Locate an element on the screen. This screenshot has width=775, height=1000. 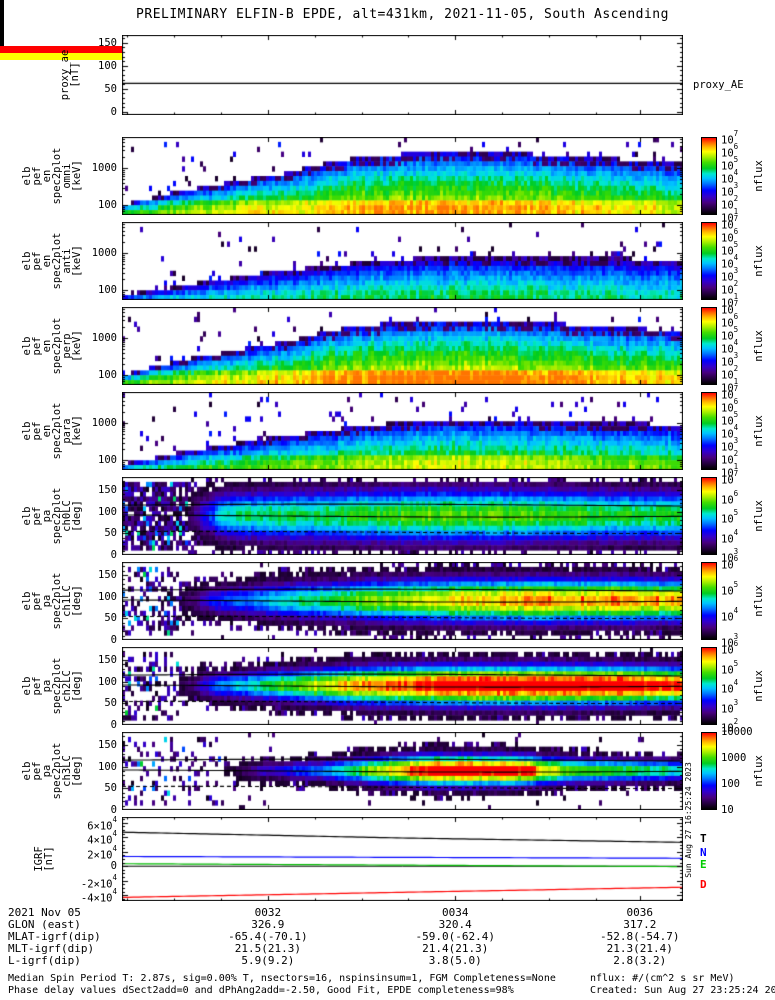
colorbar-label-elb_pef_pa_spec2plot_ch0LC-6: 10⁶ is located at coordinates (730, 497).